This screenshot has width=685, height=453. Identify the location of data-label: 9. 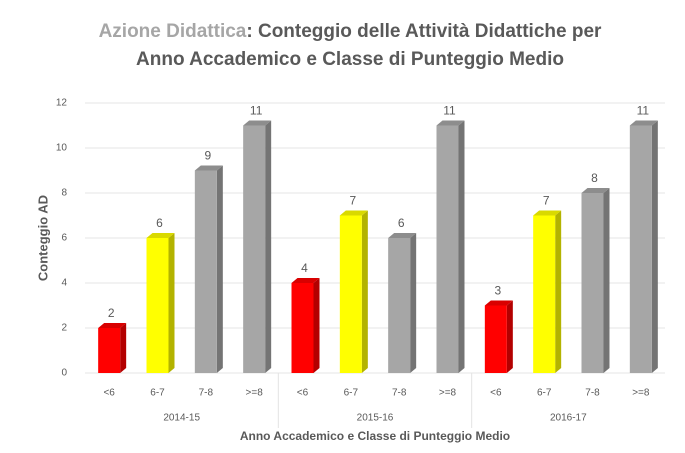
(207, 156).